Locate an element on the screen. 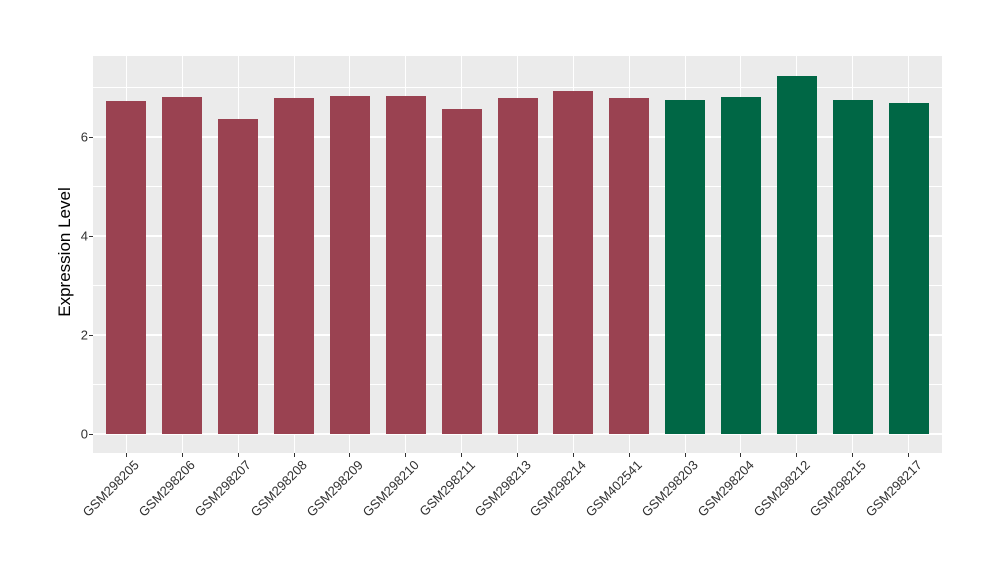 The width and height of the screenshot is (1000, 580). bar-GSM298213 is located at coordinates (517, 265).